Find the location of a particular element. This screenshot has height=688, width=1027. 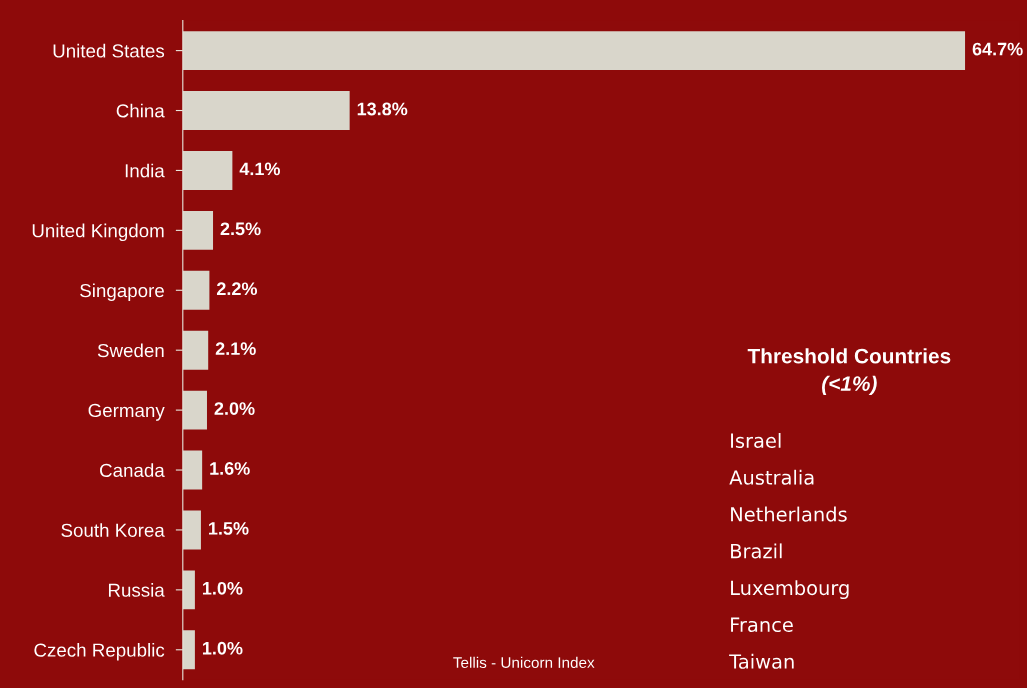

data-label: 2.5% is located at coordinates (240, 229).